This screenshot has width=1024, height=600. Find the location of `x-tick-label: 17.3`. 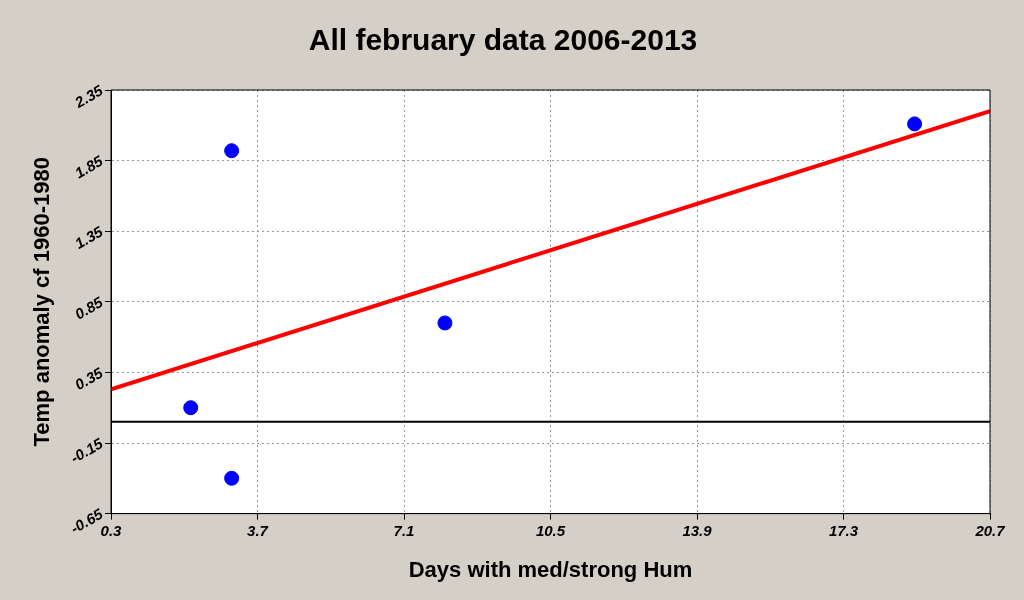

x-tick-label: 17.3 is located at coordinates (843, 530).